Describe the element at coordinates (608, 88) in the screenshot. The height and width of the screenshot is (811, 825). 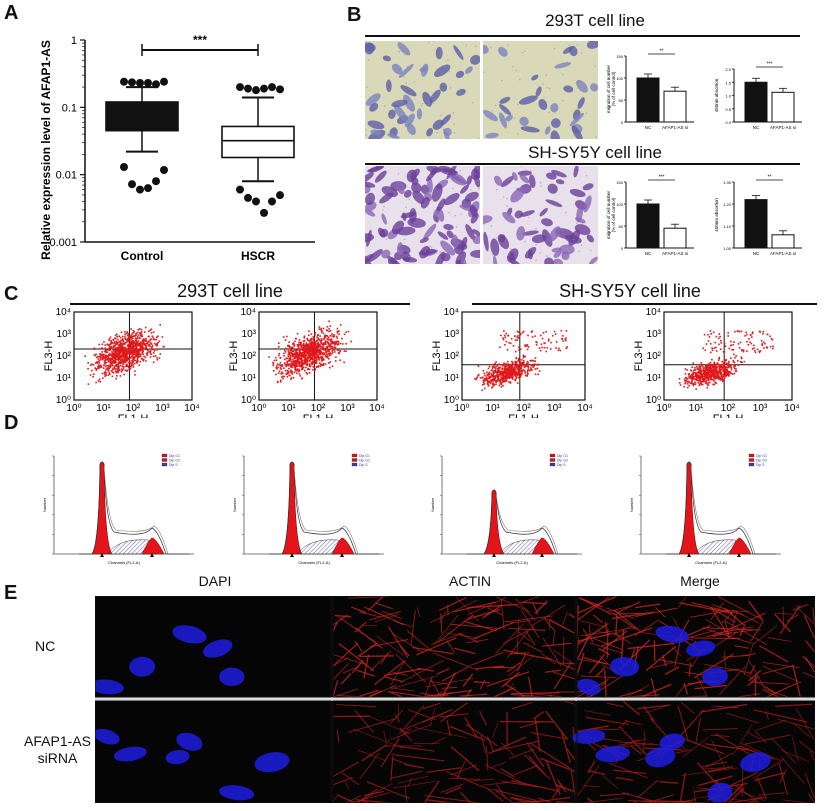
I see `mini-ylabel: migration of cell number` at that location.